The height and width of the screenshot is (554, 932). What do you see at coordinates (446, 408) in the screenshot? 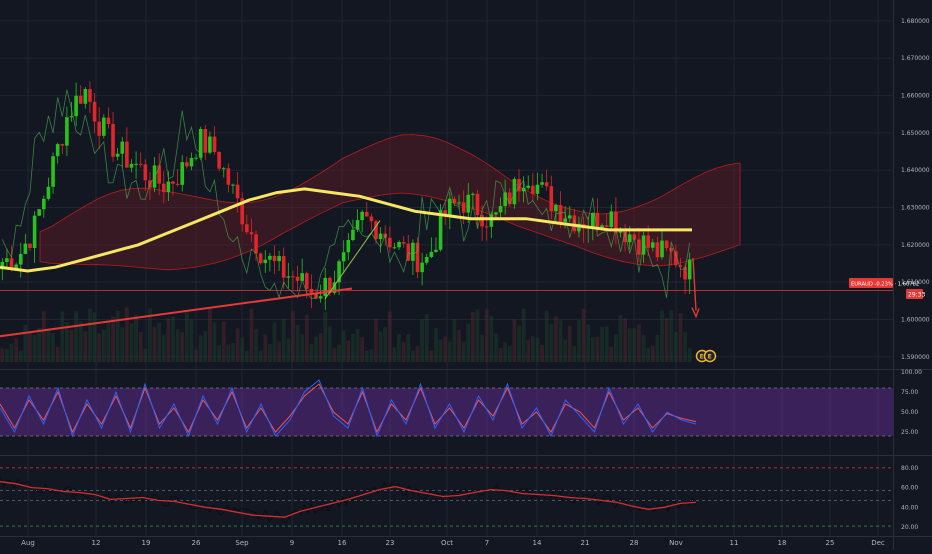
I see `stochastic-pane` at bounding box center [446, 408].